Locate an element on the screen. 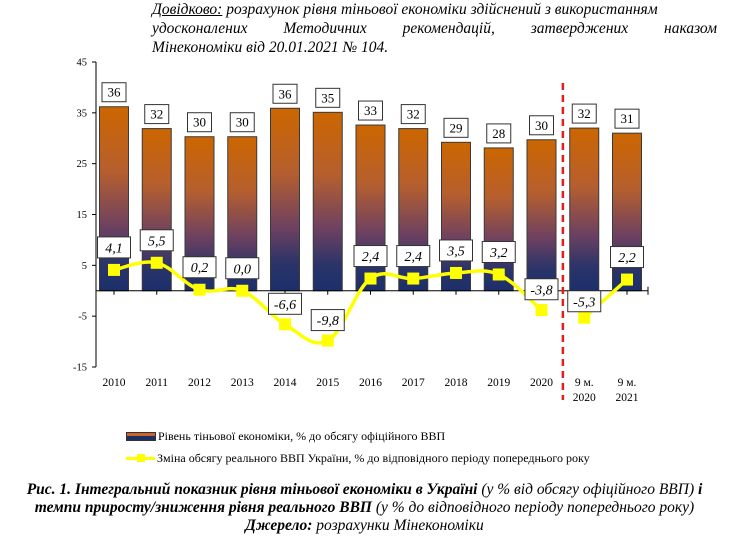 The width and height of the screenshot is (729, 559). note-word: затверджених is located at coordinates (579, 28).